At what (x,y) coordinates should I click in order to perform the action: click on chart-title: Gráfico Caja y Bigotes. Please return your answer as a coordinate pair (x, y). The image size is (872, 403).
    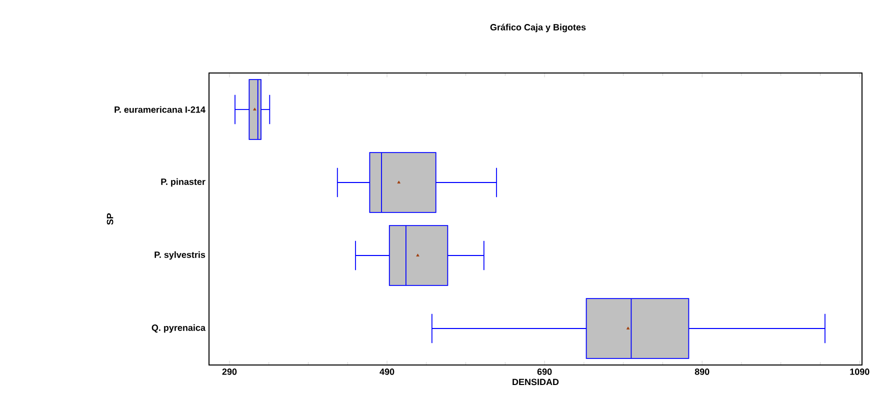
    Looking at the image, I should click on (538, 28).